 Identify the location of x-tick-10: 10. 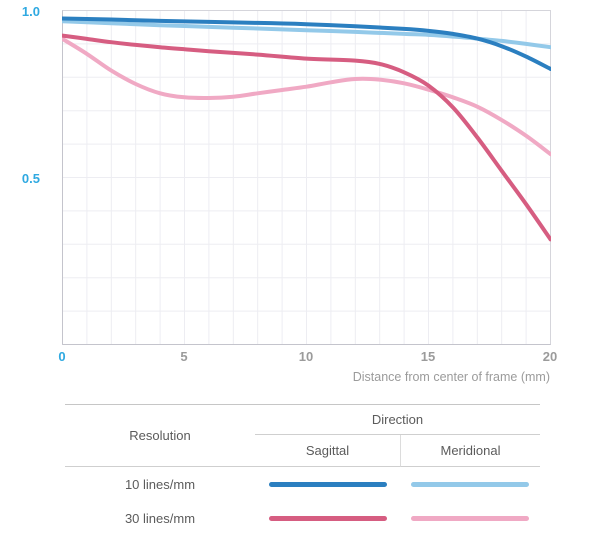
(306, 356).